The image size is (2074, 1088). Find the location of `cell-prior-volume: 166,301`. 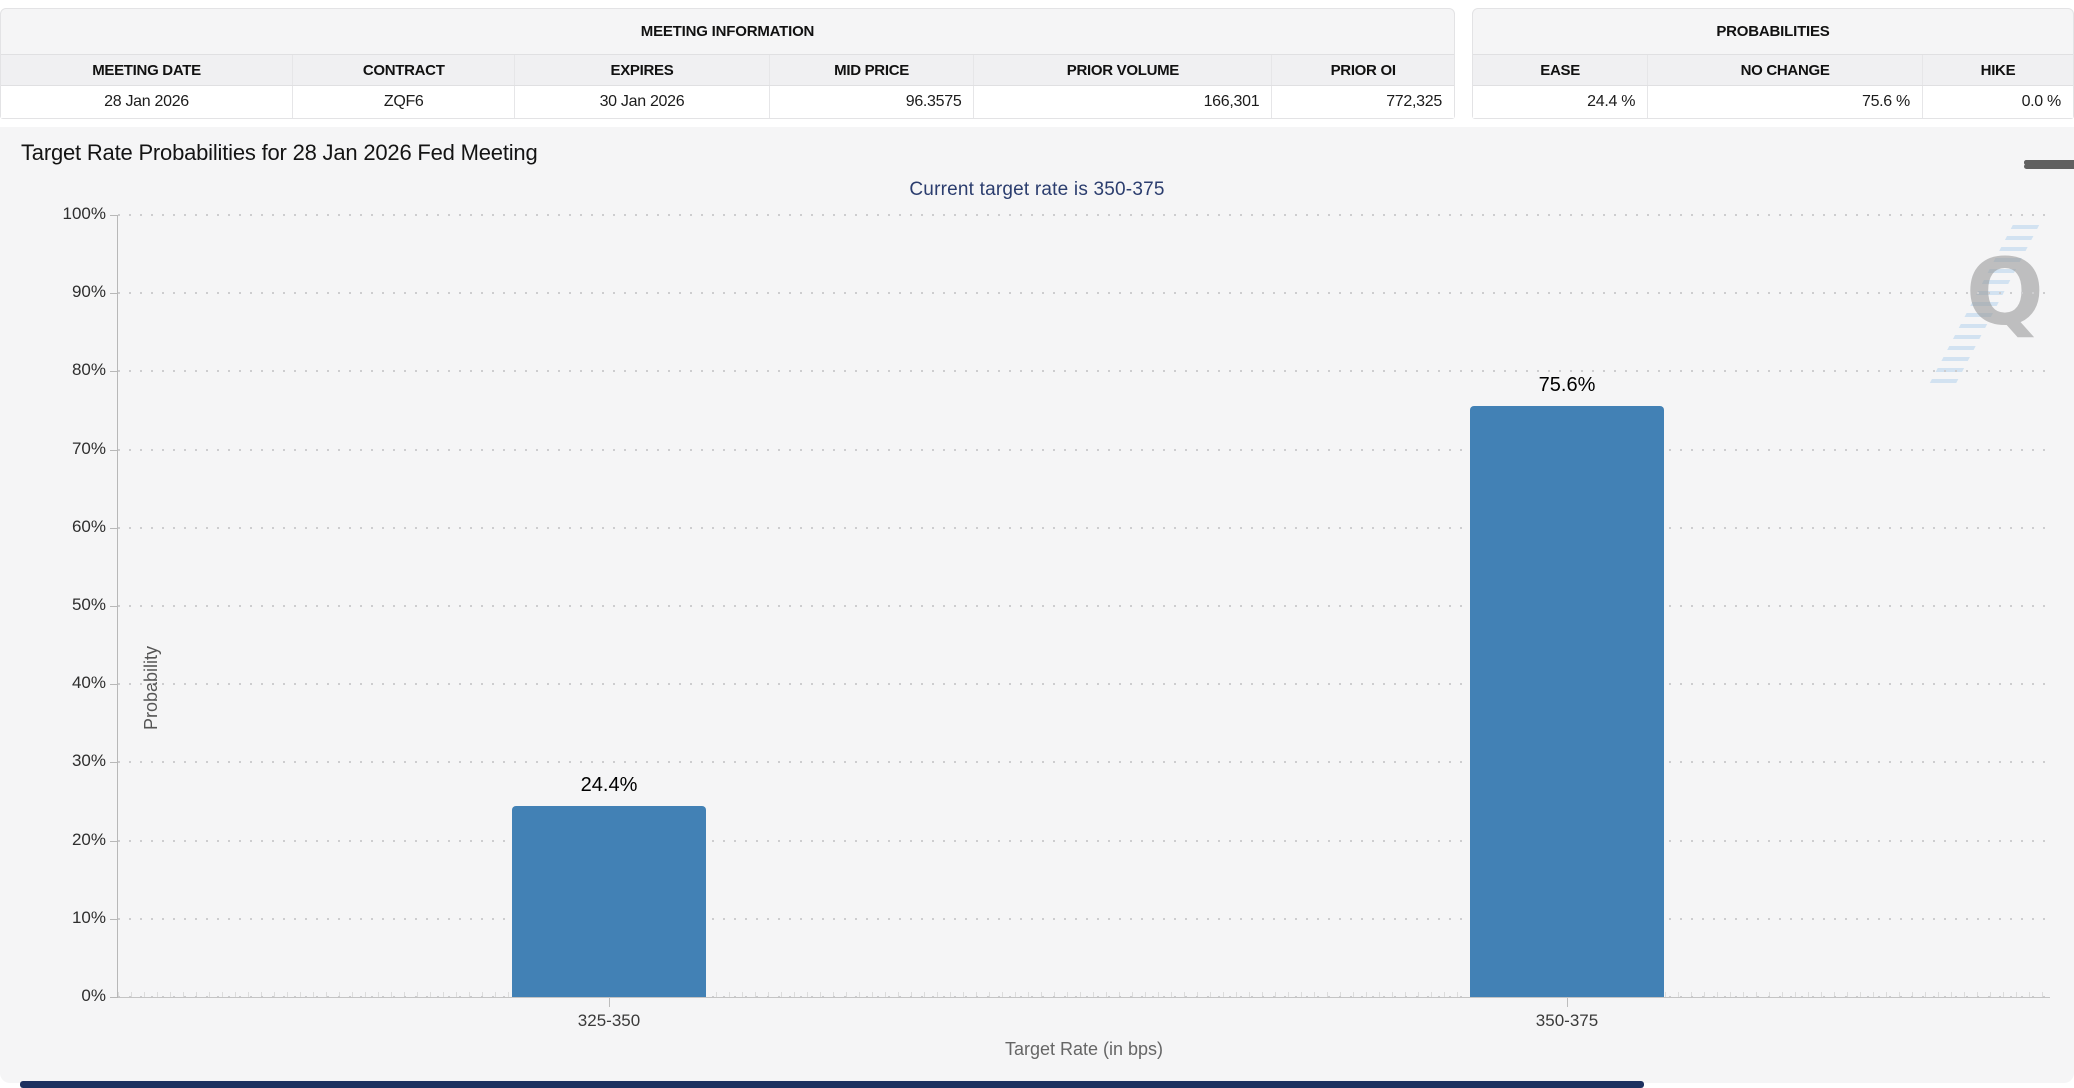

cell-prior-volume: 166,301 is located at coordinates (1123, 102).